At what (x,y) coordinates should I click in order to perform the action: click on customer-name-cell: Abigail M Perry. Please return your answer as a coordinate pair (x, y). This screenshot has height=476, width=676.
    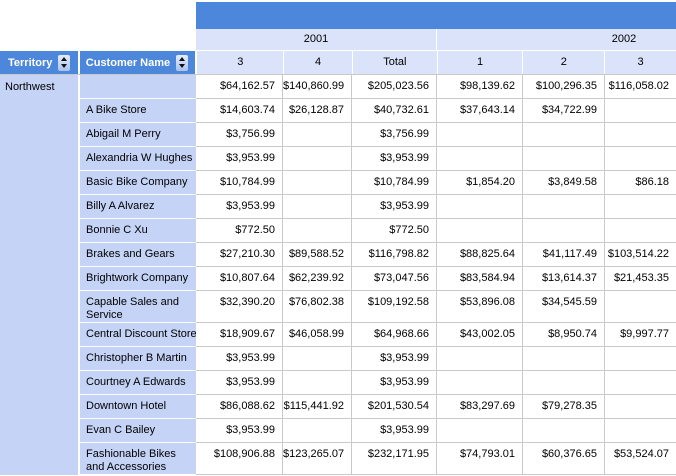
    Looking at the image, I should click on (138, 135).